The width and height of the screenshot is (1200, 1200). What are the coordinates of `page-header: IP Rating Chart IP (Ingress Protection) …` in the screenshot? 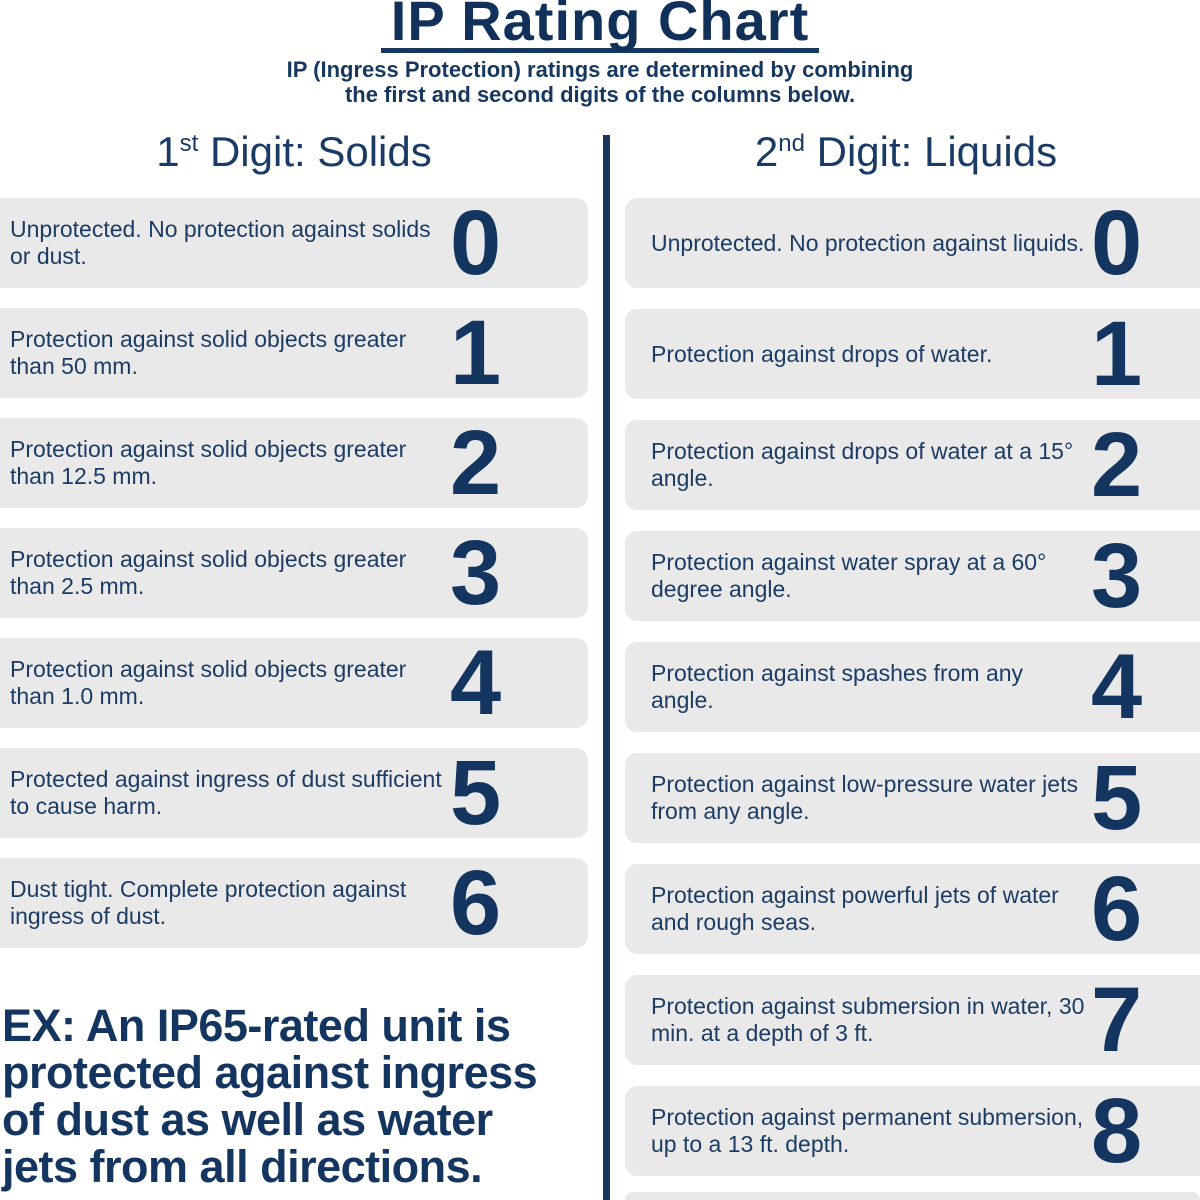 It's located at (600, 53).